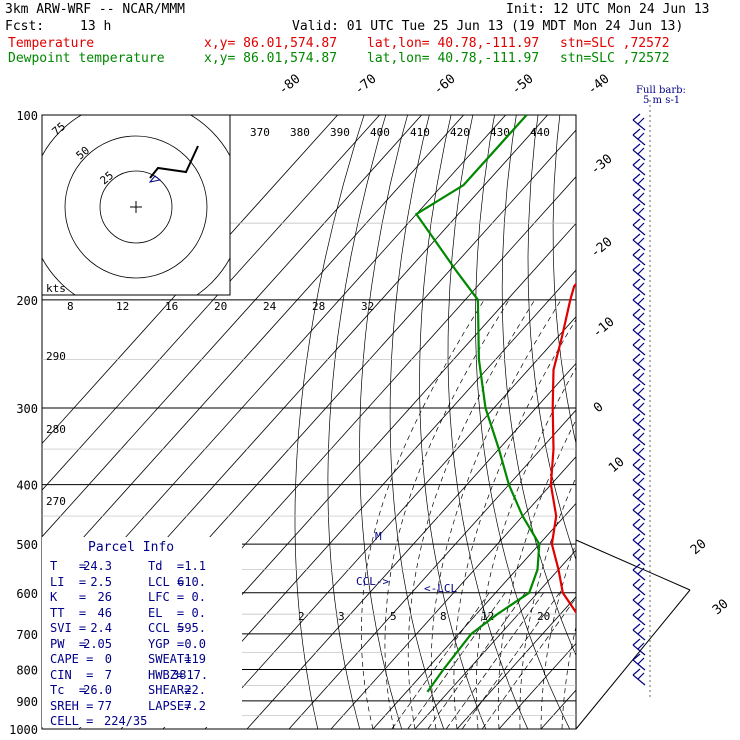  I want to click on pressure-tick-label: 300, so click(27, 409).